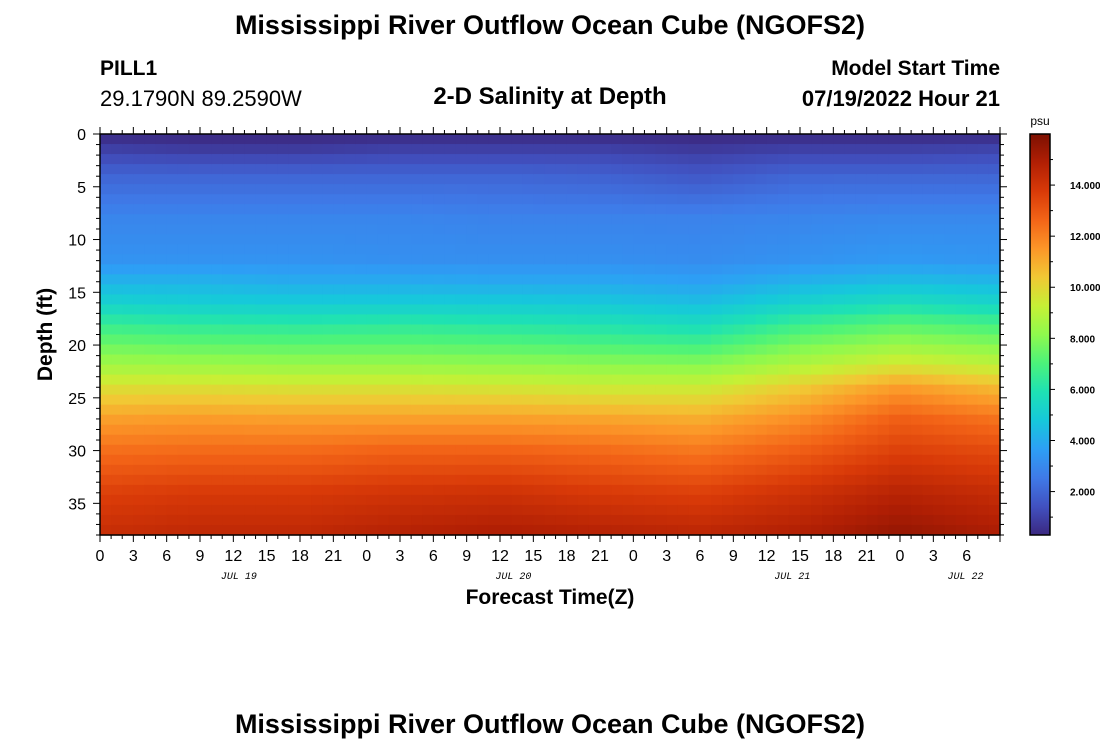  What do you see at coordinates (700, 556) in the screenshot?
I see `x-tick-label: 6` at bounding box center [700, 556].